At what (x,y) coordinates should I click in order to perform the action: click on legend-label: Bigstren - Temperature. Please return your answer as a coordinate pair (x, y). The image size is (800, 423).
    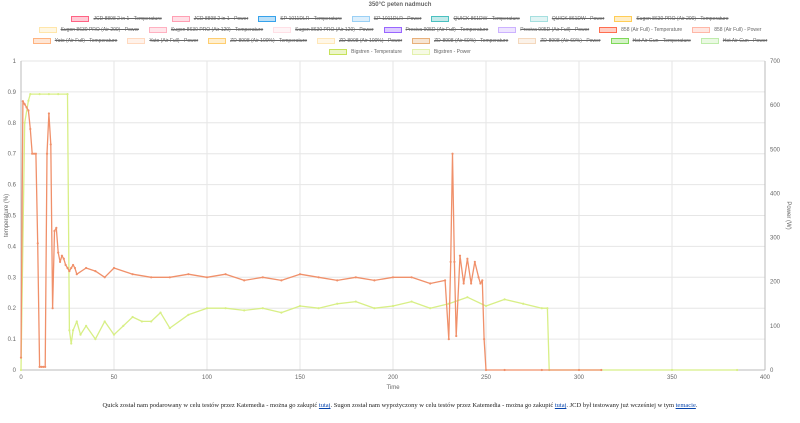
    Looking at the image, I should click on (376, 52).